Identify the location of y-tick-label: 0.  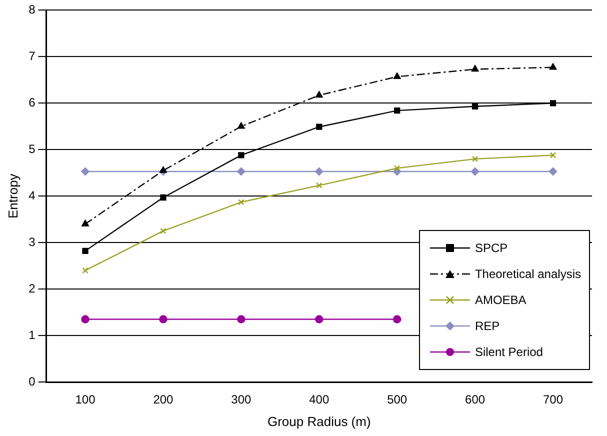
(32, 381).